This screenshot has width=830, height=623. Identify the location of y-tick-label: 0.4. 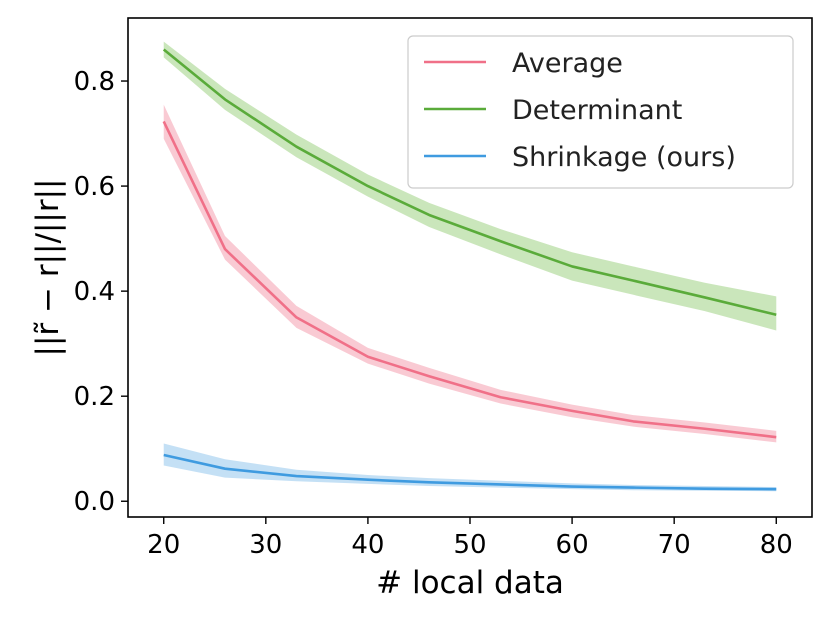
(94, 292).